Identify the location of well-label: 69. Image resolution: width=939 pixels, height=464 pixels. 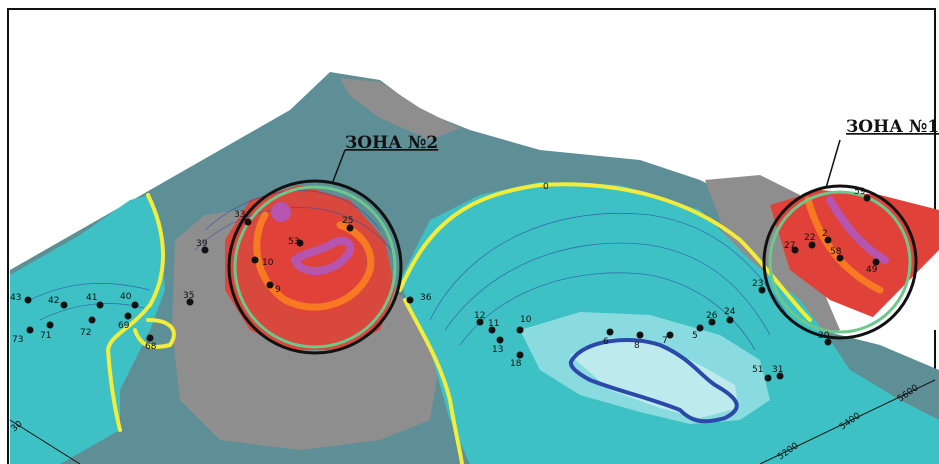
(124, 326).